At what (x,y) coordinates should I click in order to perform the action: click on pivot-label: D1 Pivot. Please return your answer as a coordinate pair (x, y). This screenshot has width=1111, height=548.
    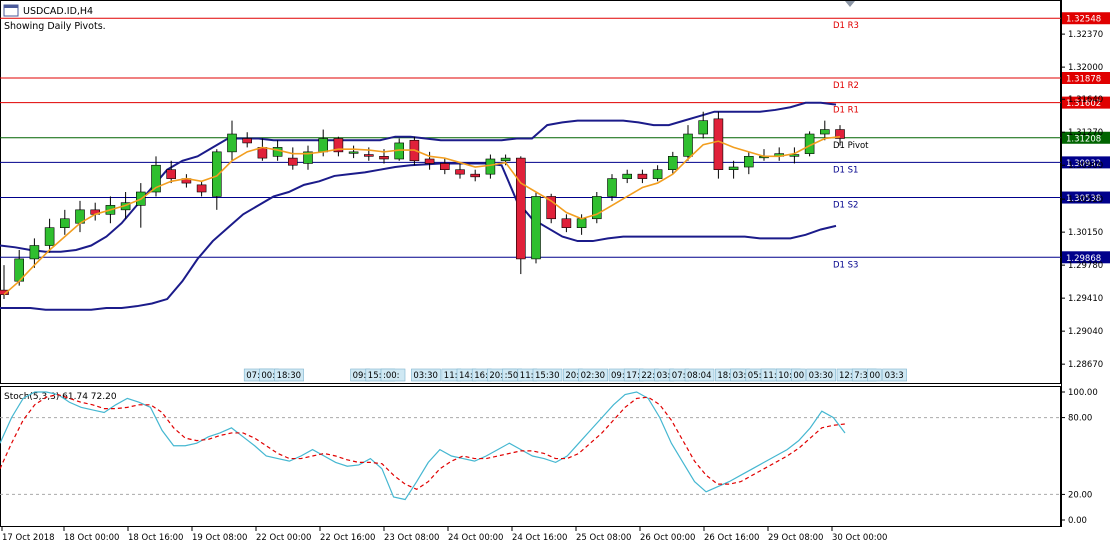
    Looking at the image, I should click on (851, 146).